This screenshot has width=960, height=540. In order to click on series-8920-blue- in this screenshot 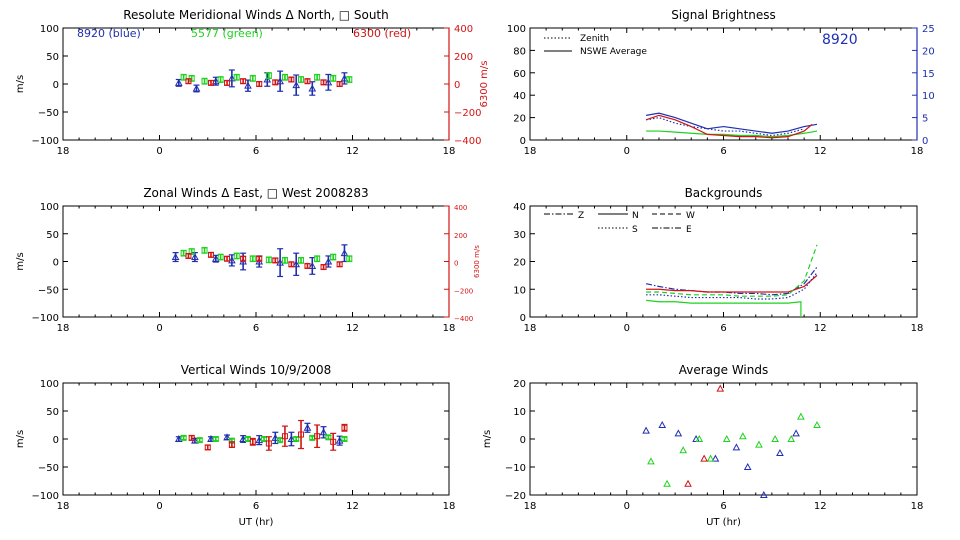, I will do `click(259, 434)`.